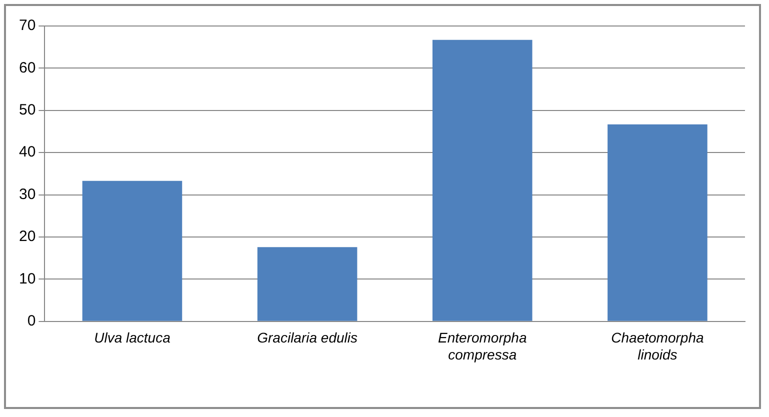 This screenshot has width=769, height=417. Describe the element at coordinates (31, 321) in the screenshot. I see `y-tick-label: 0` at that location.